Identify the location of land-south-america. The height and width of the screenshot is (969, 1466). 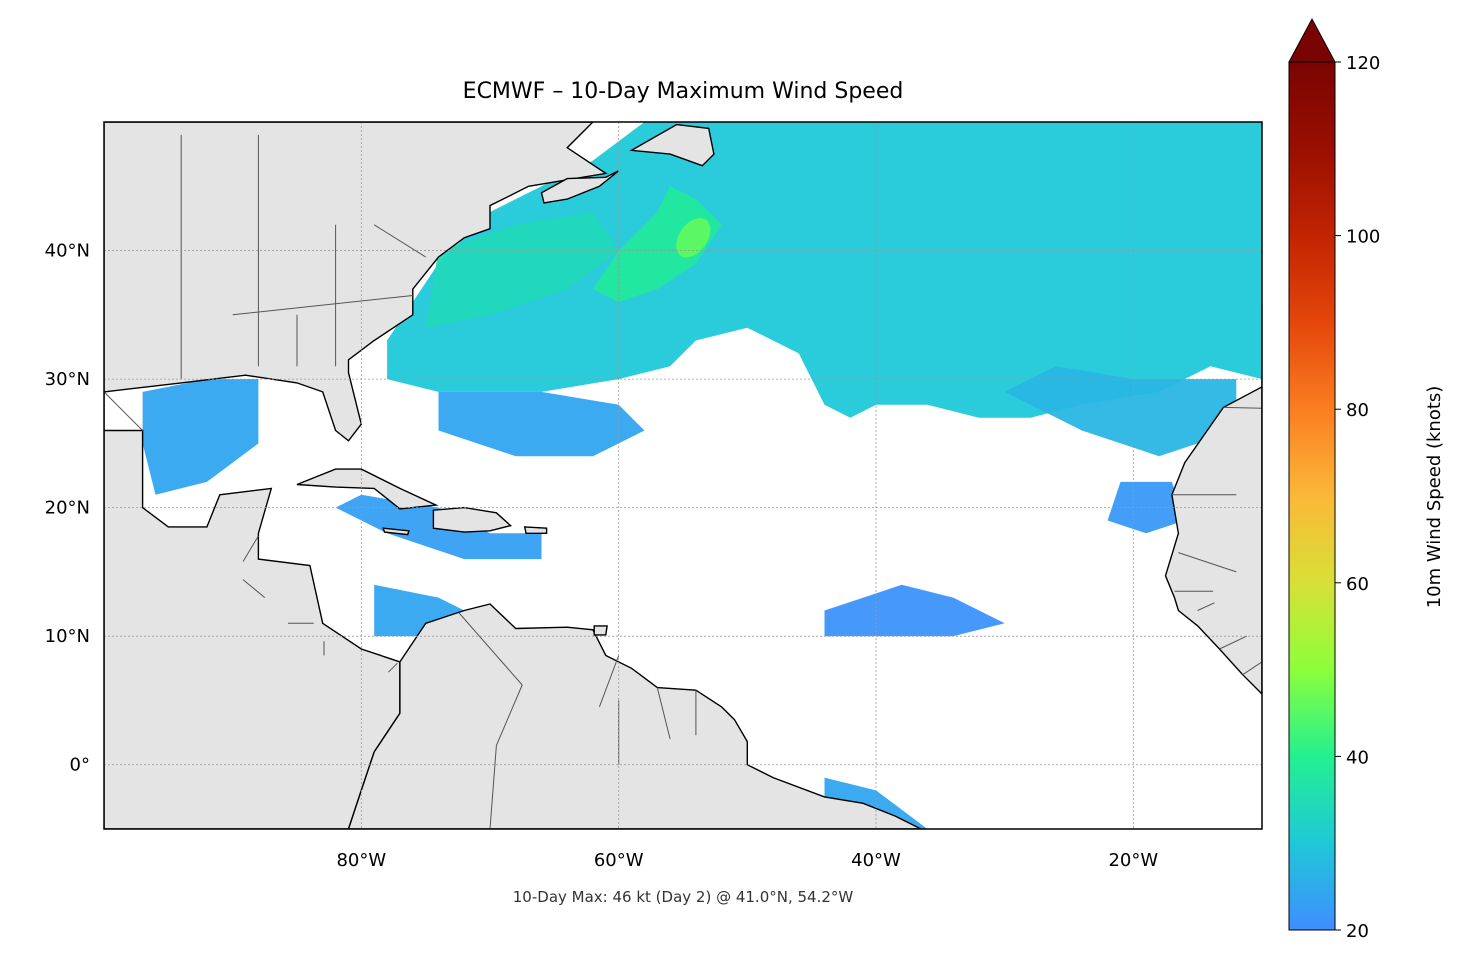
(634, 716).